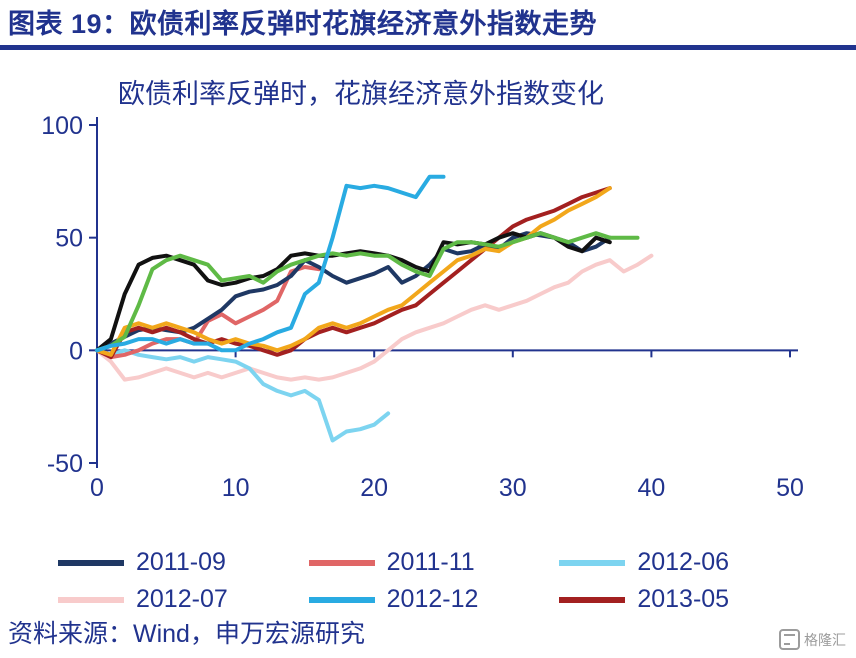  I want to click on legend-item: 2013-05, so click(684, 599).